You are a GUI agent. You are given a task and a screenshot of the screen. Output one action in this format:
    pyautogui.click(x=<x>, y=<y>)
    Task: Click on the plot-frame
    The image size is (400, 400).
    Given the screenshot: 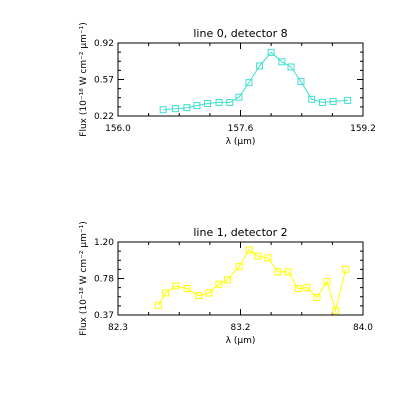 What is the action you would take?
    pyautogui.click(x=240, y=79)
    